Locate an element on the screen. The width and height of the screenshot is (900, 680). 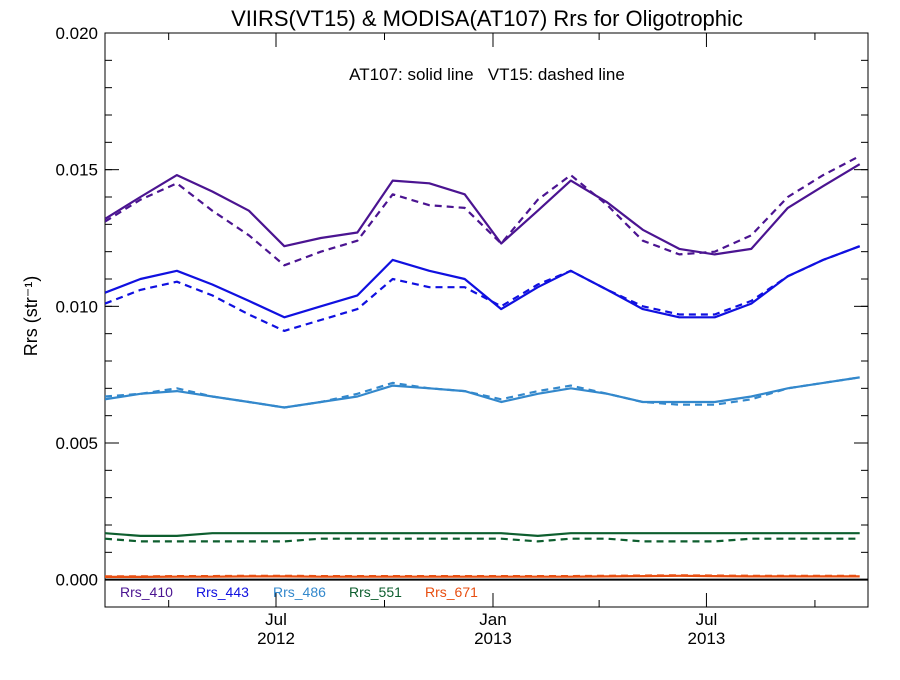
legend-entry-rrs-671: Rrs_671 is located at coordinates (451, 592).